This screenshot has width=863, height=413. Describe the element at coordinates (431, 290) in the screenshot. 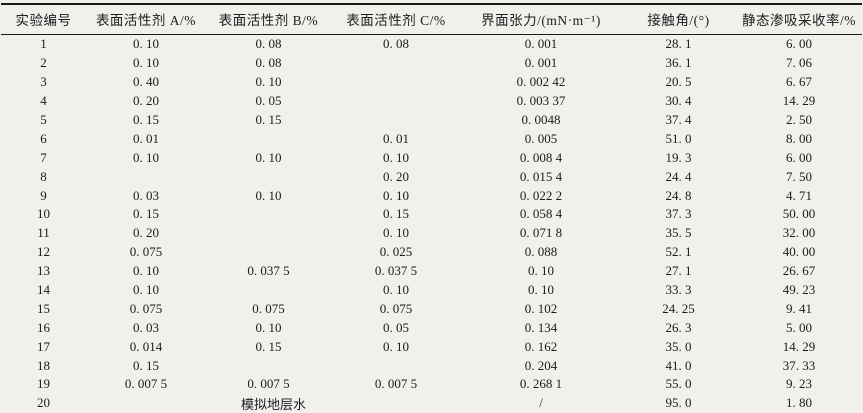

I see `table-row: 14 0. 10 0. 10 0. 10 33. 3 49. 23` at that location.